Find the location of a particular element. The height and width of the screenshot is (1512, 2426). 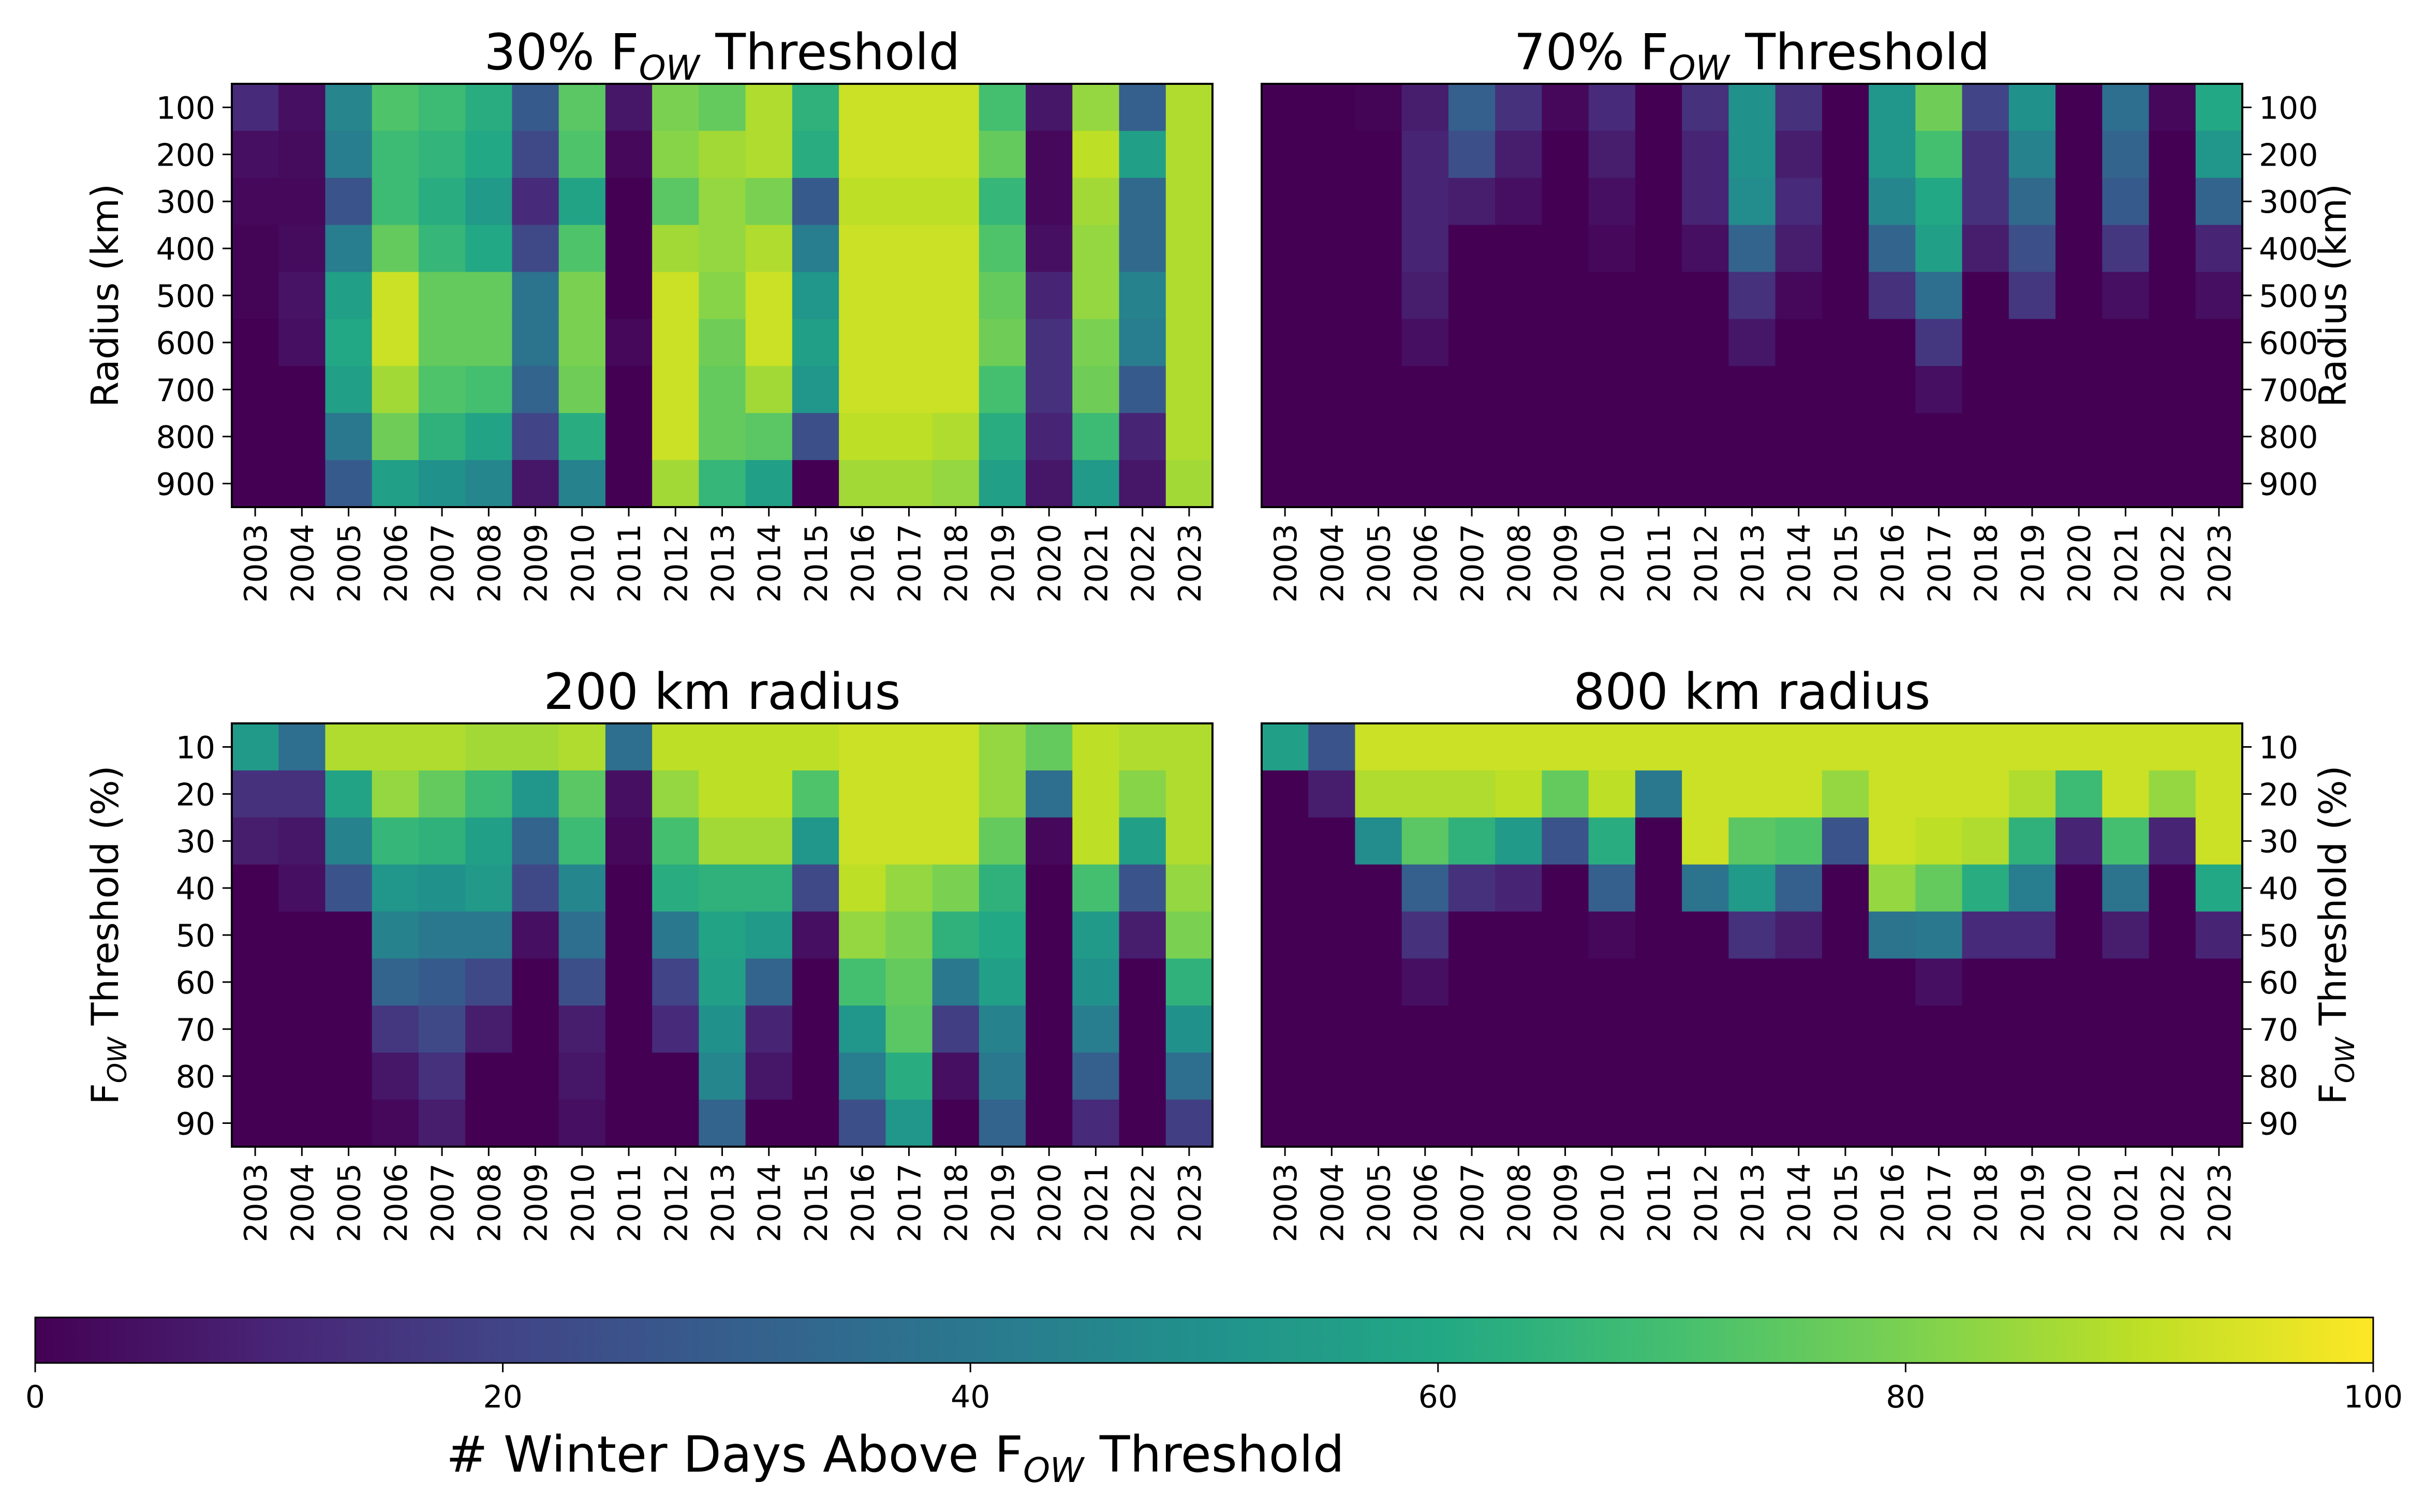

x-tick-label: 2014 is located at coordinates (1800, 1202).